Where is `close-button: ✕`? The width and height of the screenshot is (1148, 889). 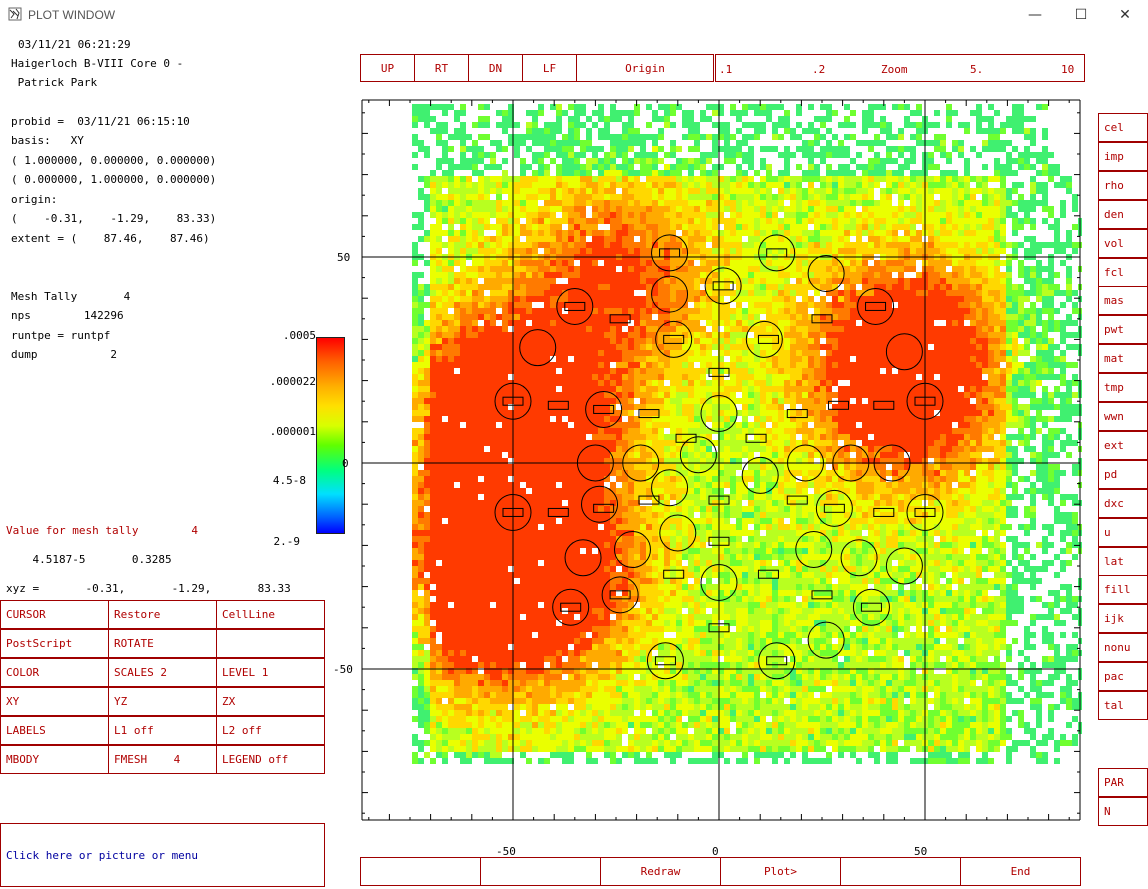
close-button: ✕ is located at coordinates (1125, 15).